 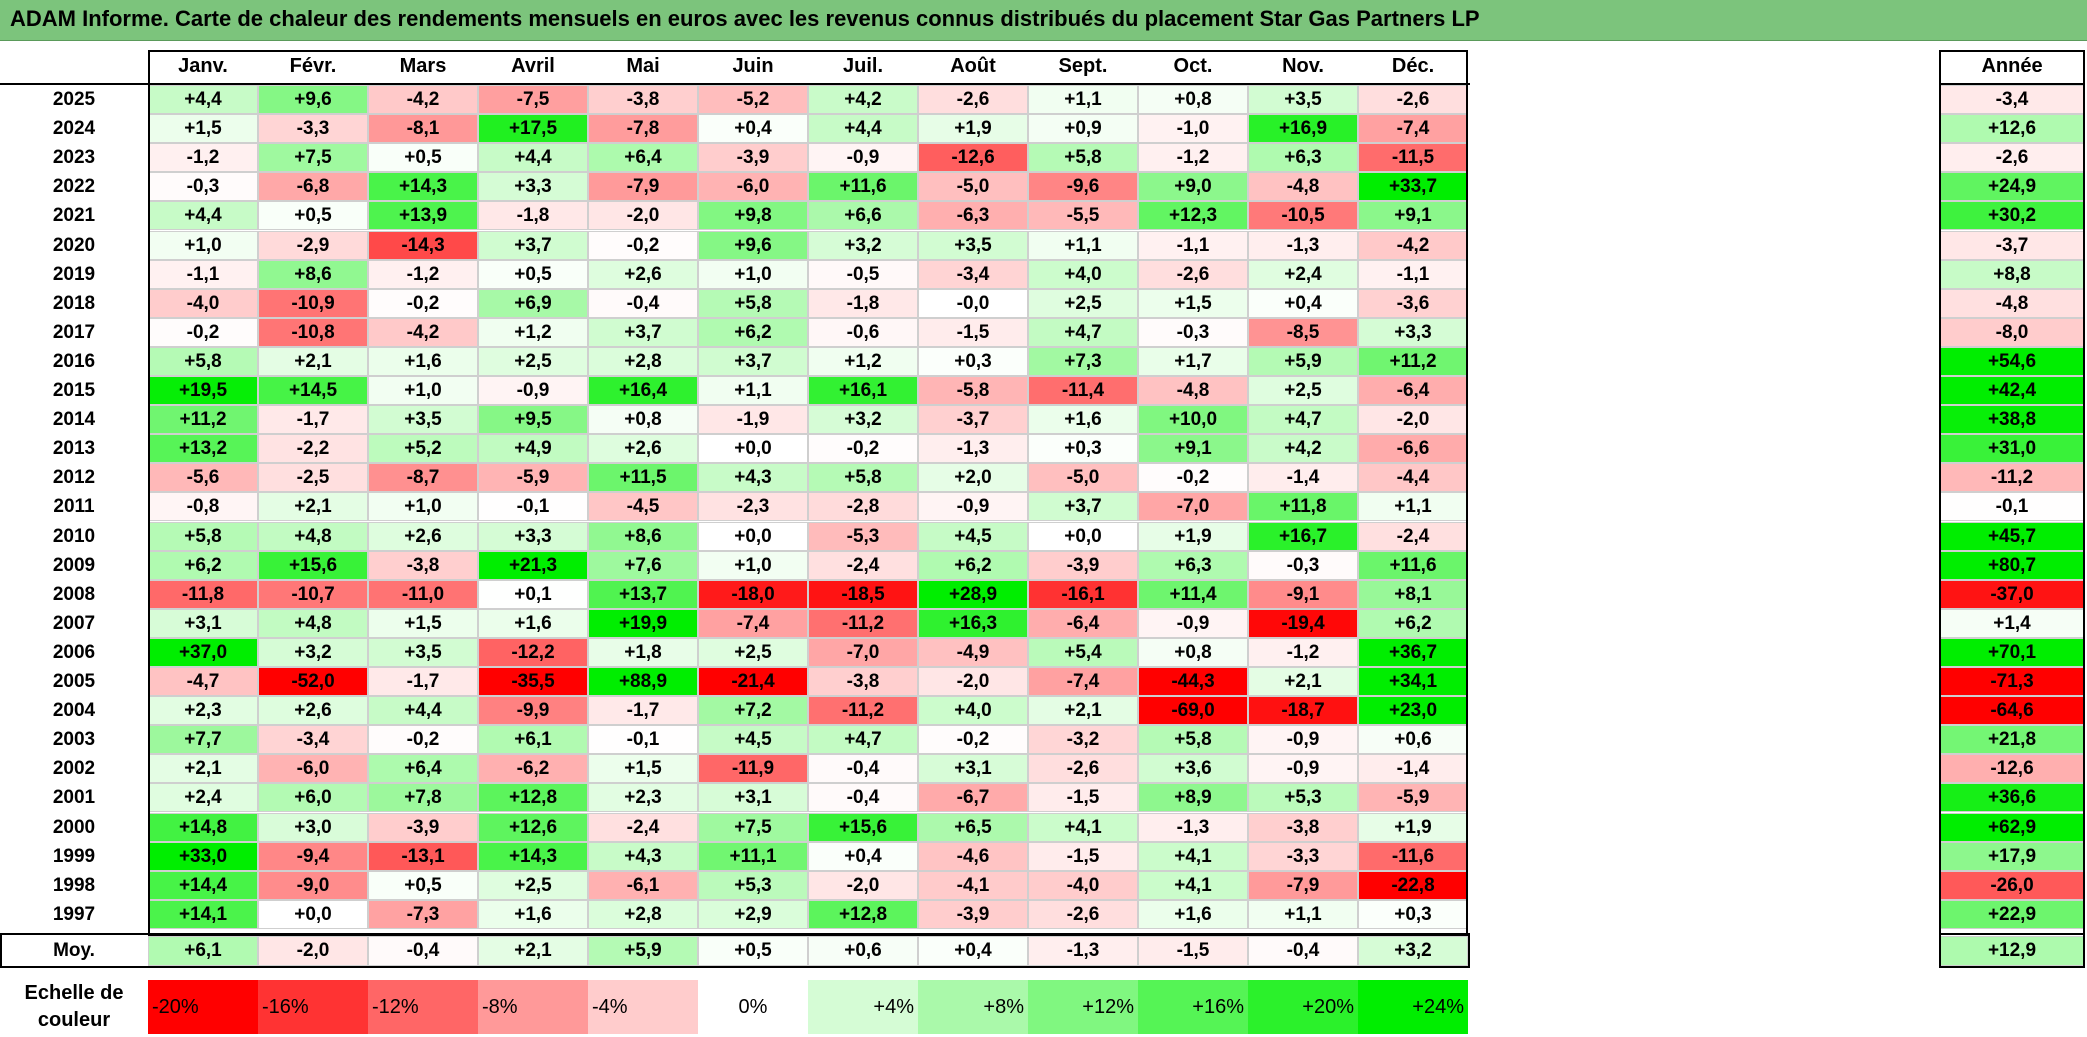 What do you see at coordinates (423, 187) in the screenshot?
I see `cell-value: +14,3` at bounding box center [423, 187].